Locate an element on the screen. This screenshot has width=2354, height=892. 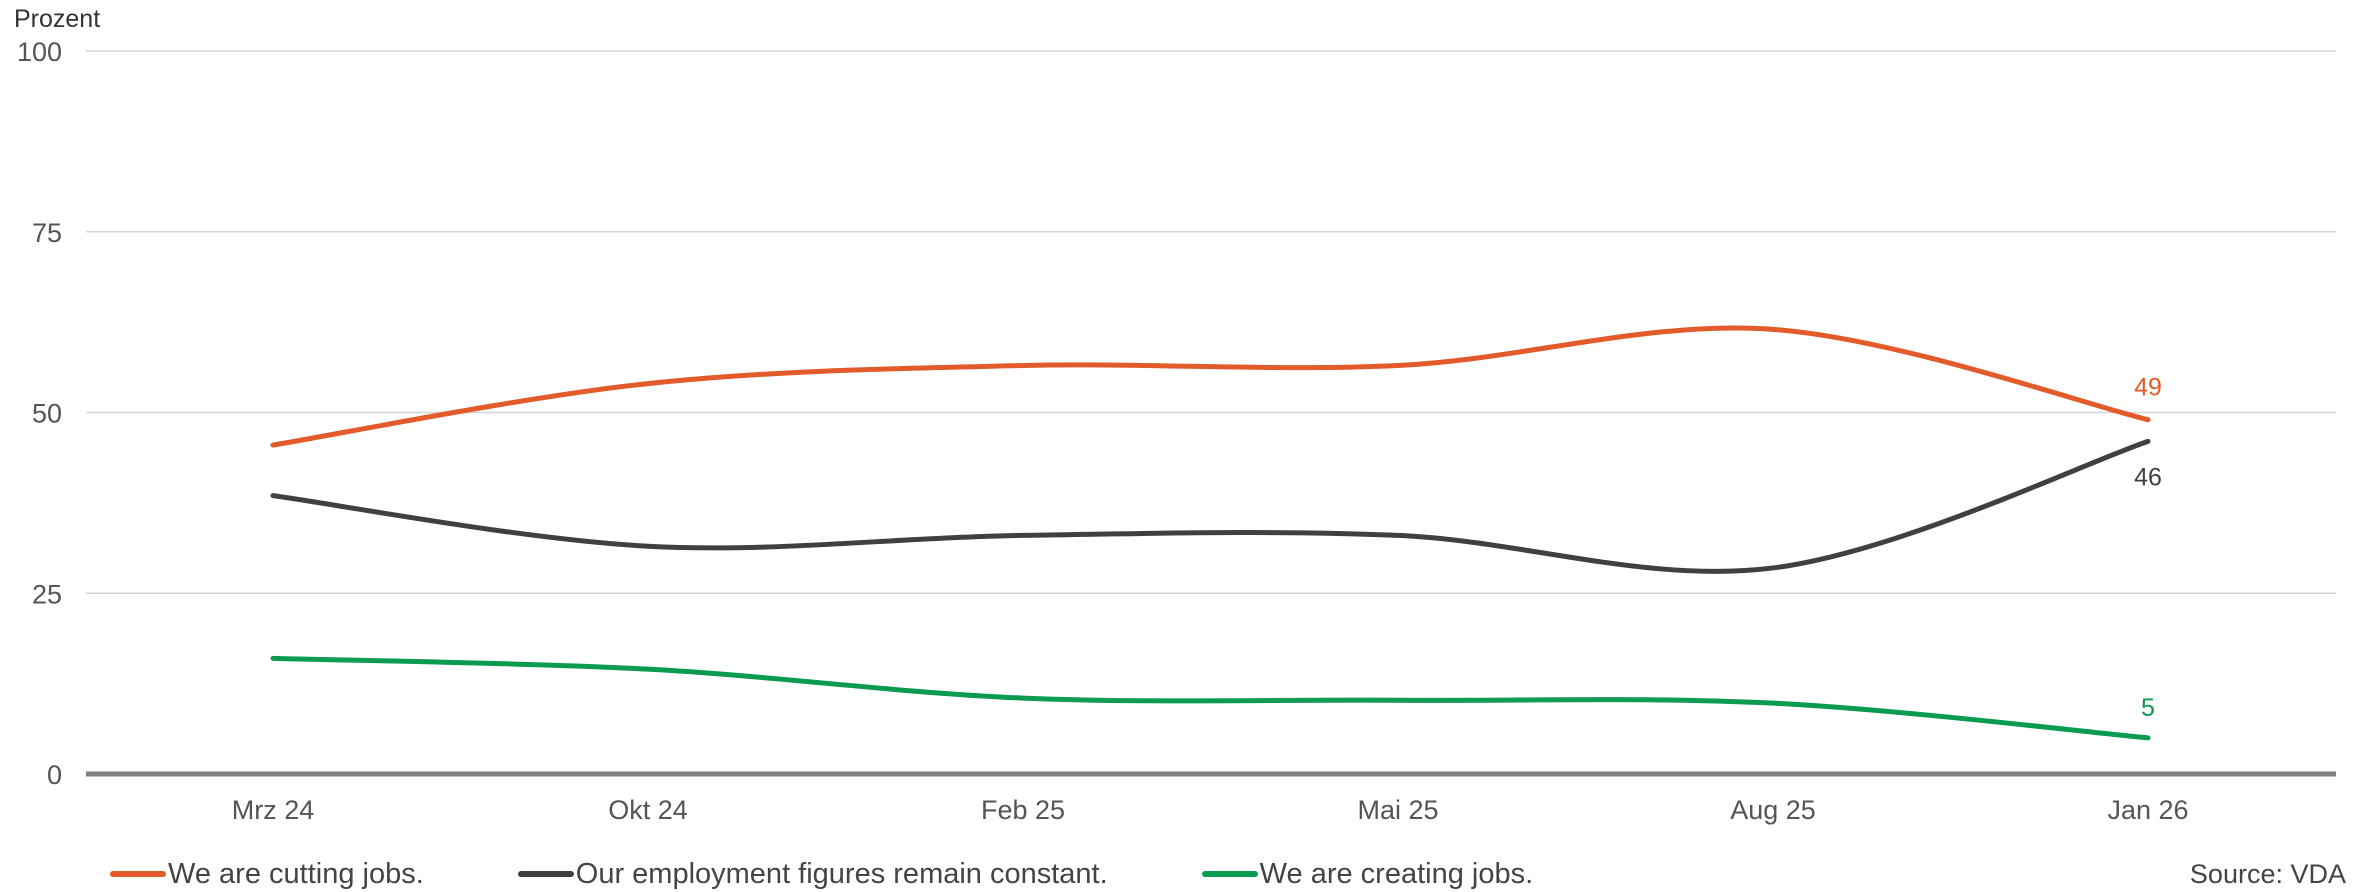
x-tick-label: Feb 25 is located at coordinates (1023, 810).